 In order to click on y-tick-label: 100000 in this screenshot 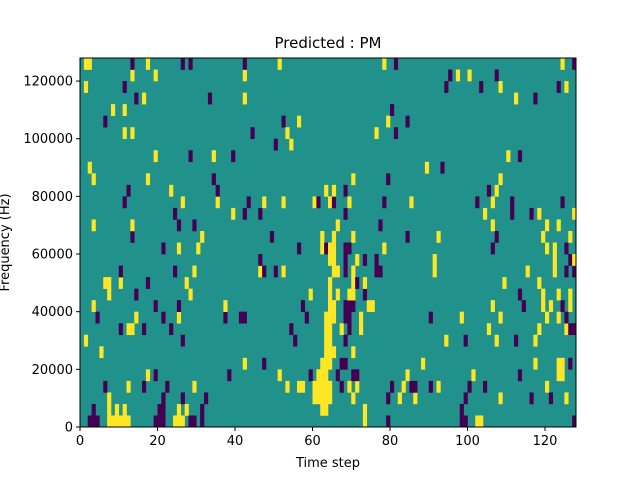, I will do `click(48, 139)`.